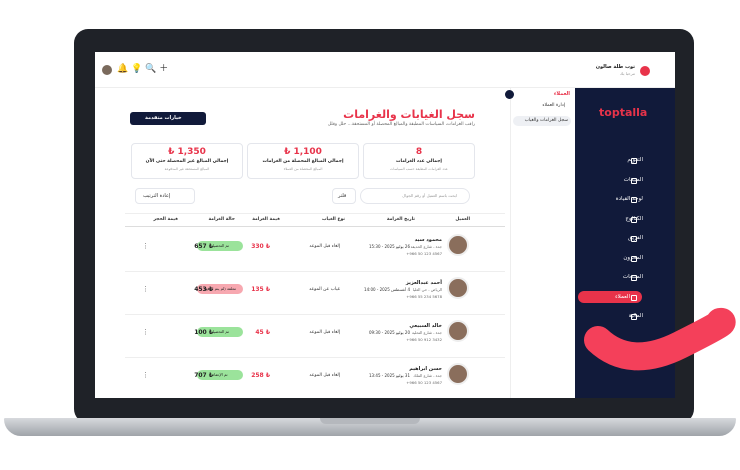  Describe the element at coordinates (389, 332) in the screenshot. I see `fine-date: 20 يوليو 2025 - 09:30` at that location.